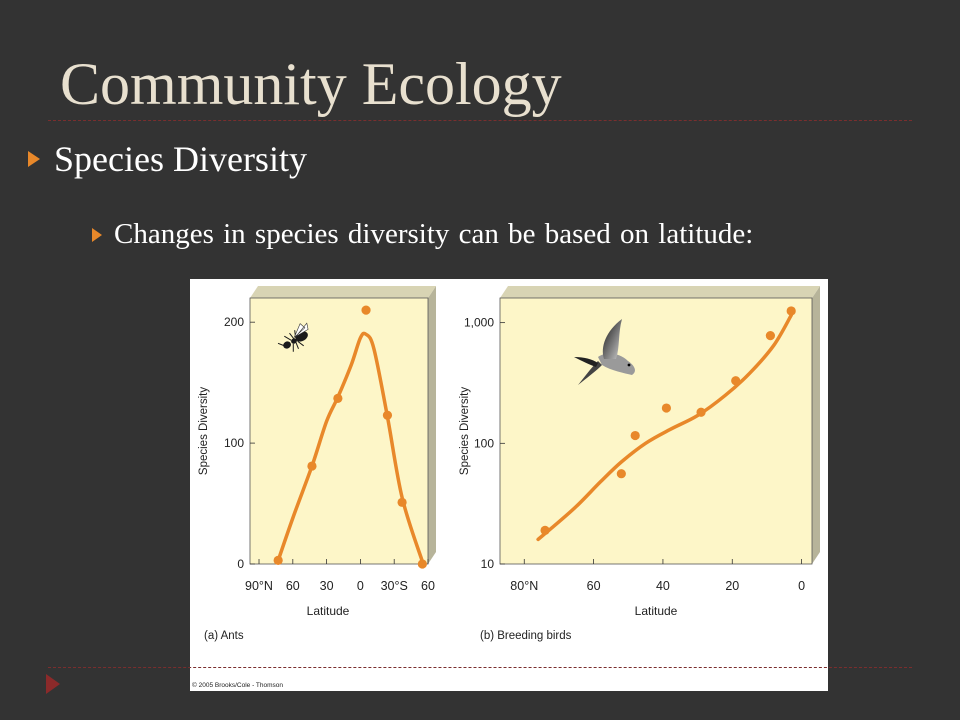 This screenshot has height=720, width=960. I want to click on y-tick-label: 1,000, so click(479, 323).